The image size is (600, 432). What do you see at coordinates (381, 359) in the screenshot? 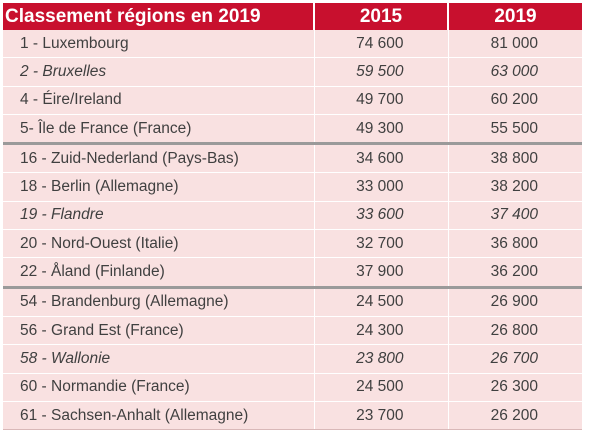
I see `value-2015-cell: 23 800` at bounding box center [381, 359].